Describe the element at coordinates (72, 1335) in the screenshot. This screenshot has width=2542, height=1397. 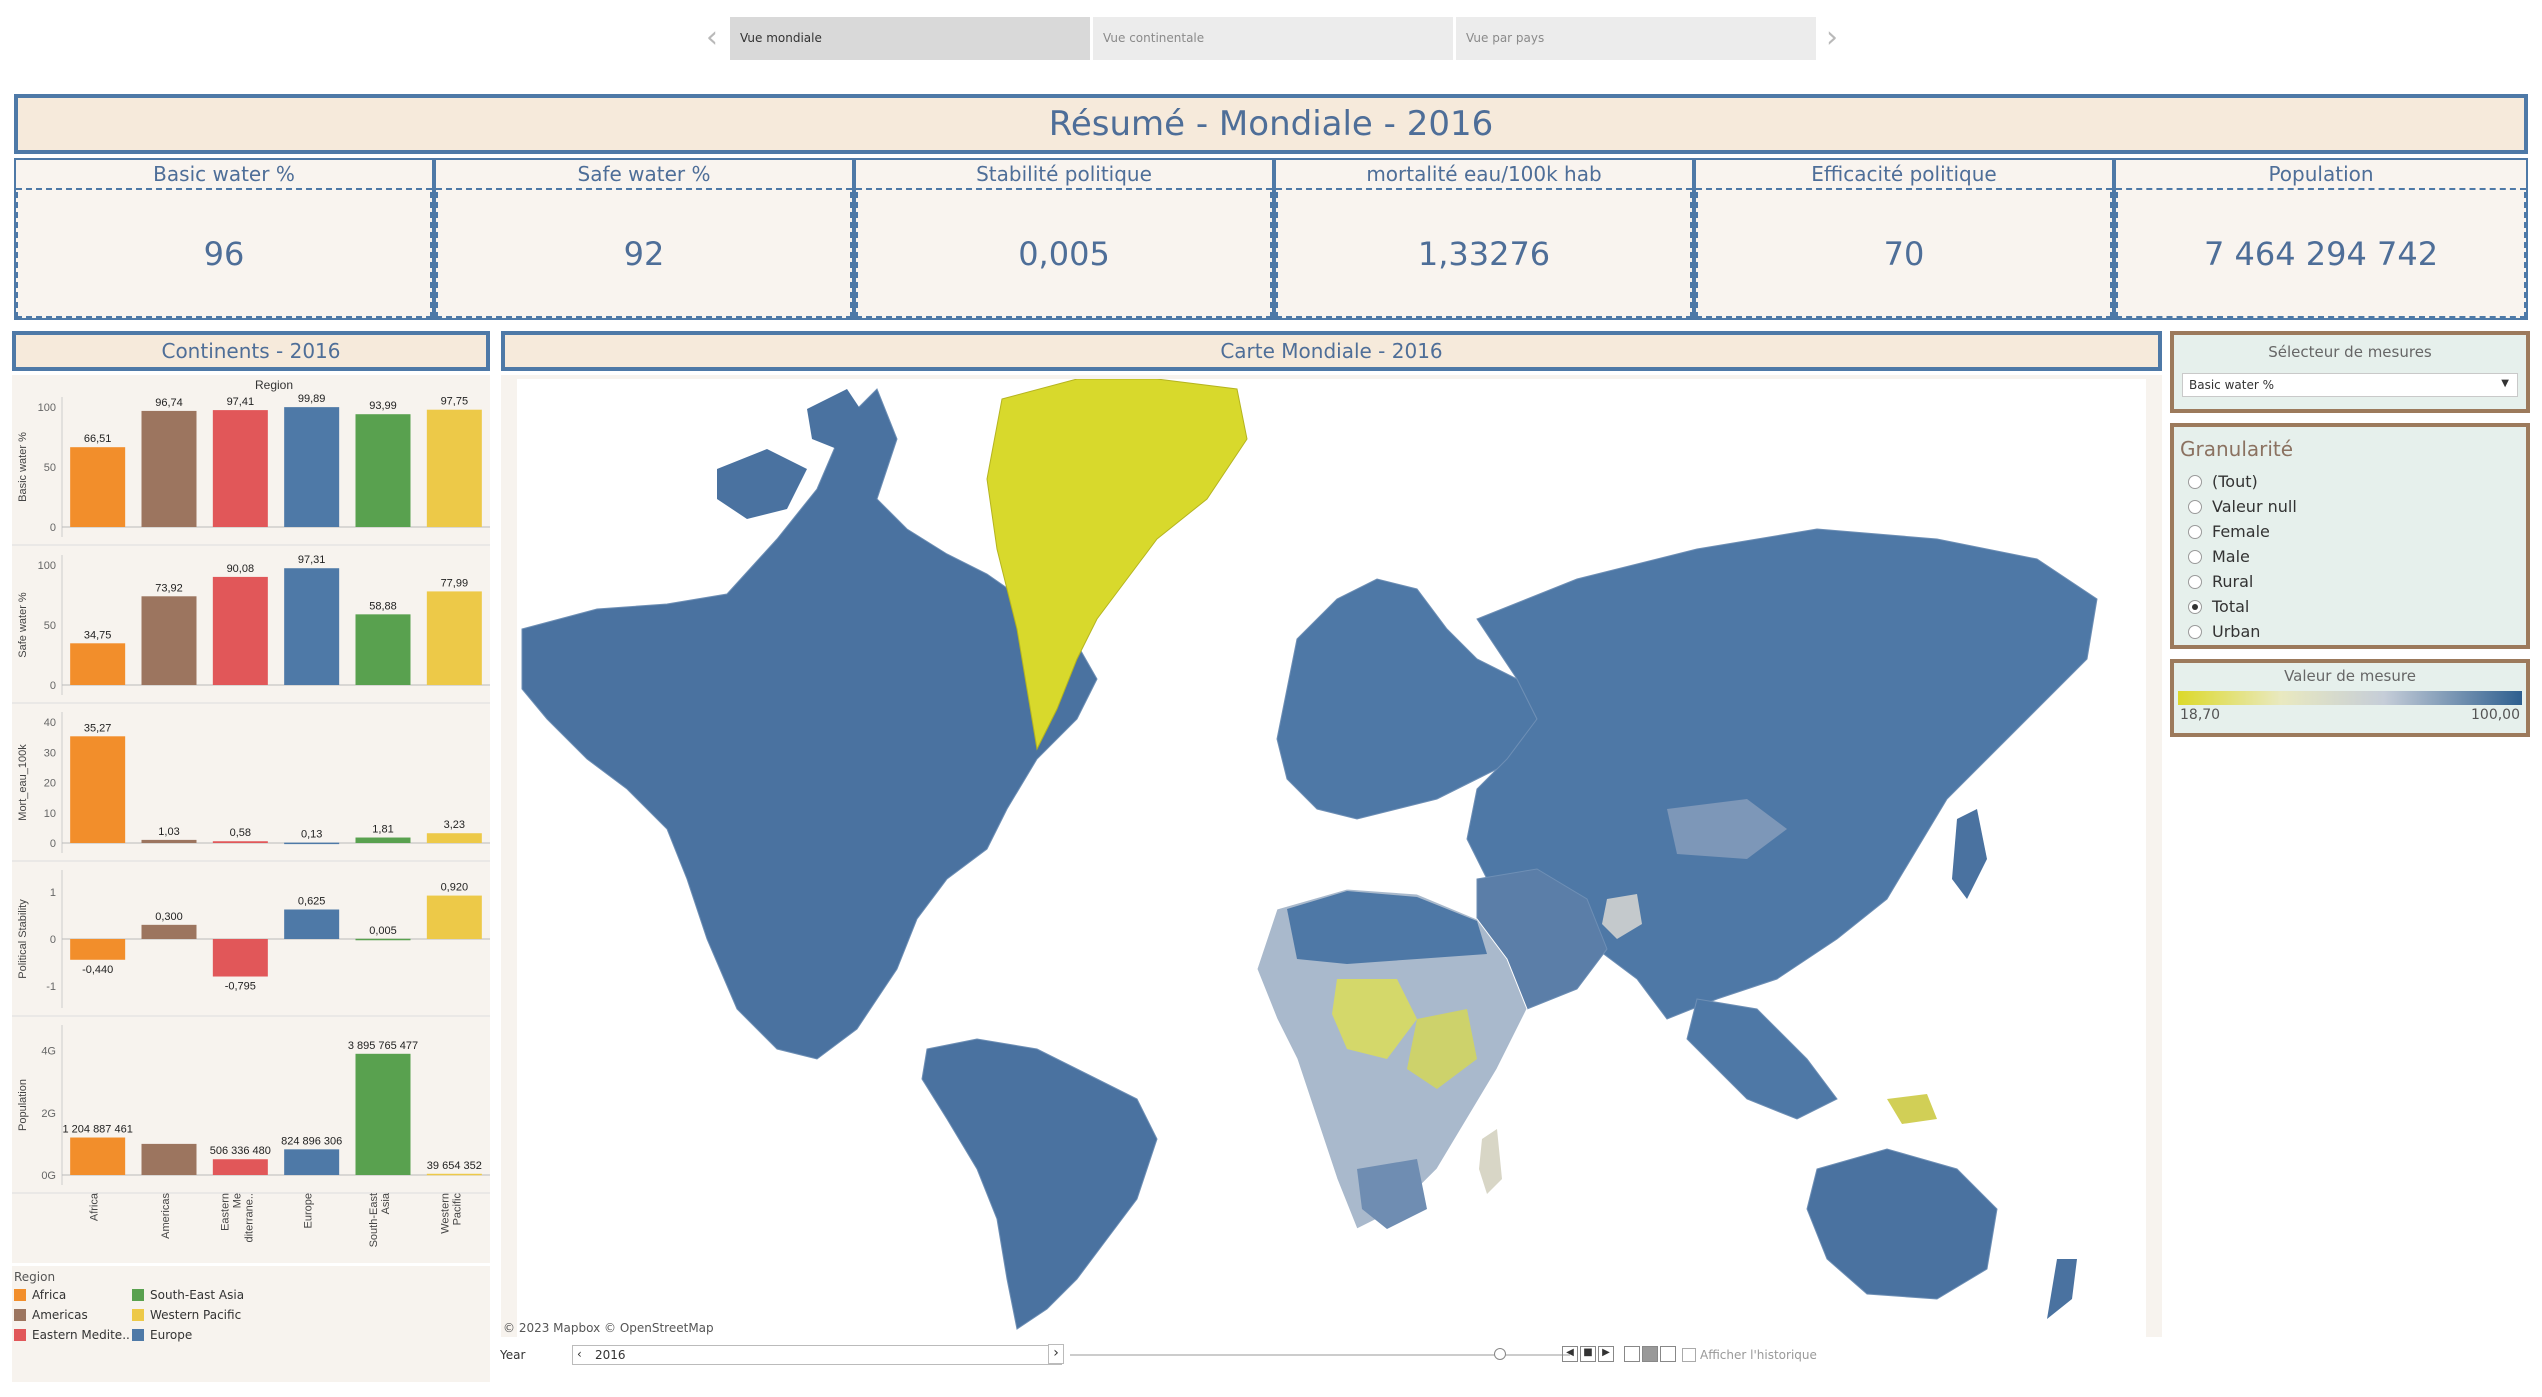
I see `legend-item: Eastern Medite..` at that location.